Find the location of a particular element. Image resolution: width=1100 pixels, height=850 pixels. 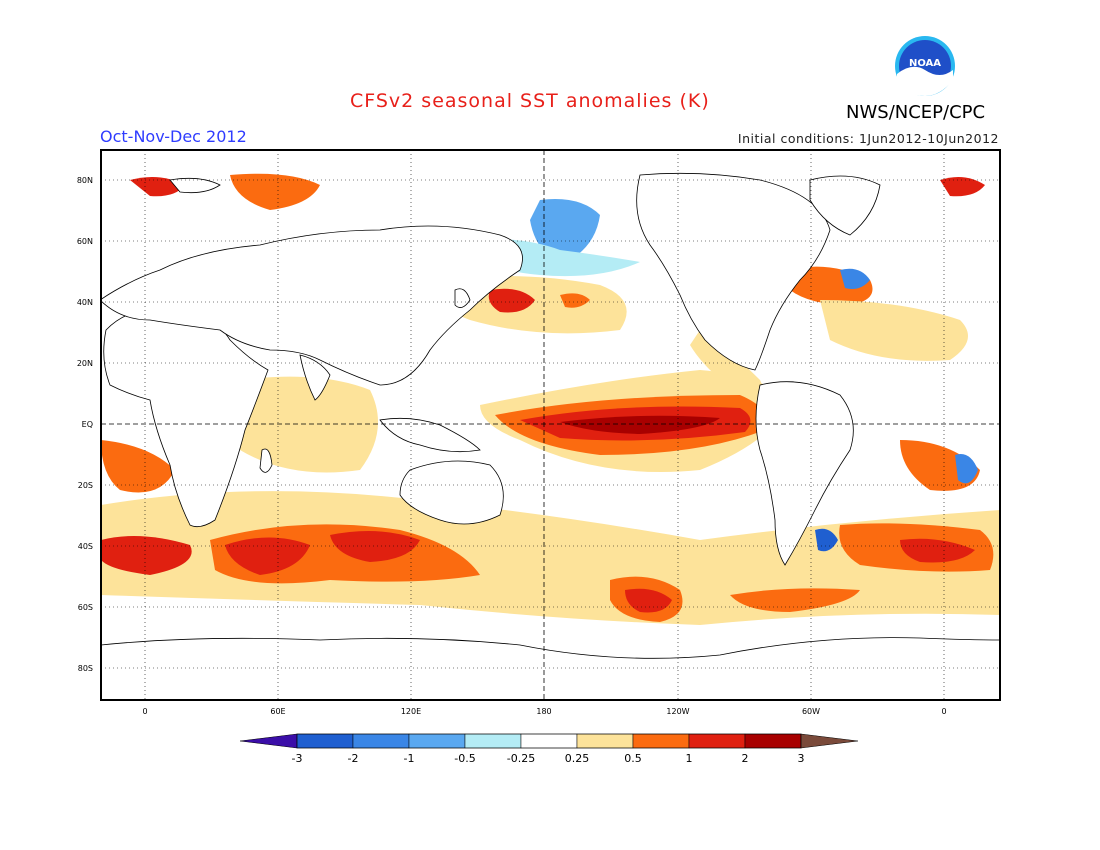

colorbar-label: -0.25 is located at coordinates (521, 758).